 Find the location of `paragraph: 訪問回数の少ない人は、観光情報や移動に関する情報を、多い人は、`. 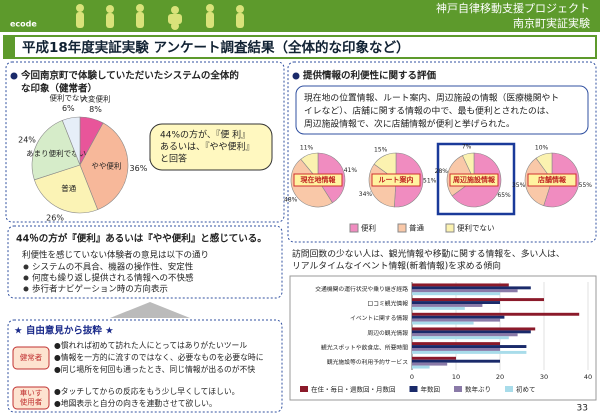

paragraph: 訪問回数の少ない人は、観光情報や移動に関する情報を、多い人は、 is located at coordinates (428, 254).